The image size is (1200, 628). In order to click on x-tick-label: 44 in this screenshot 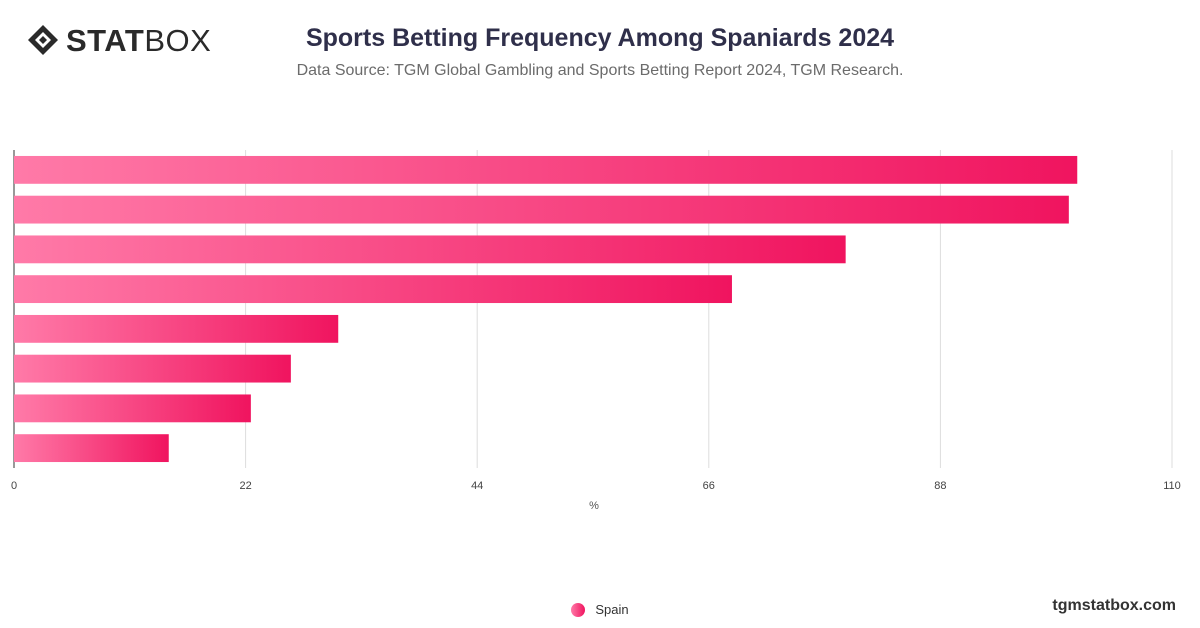, I will do `click(477, 486)`.